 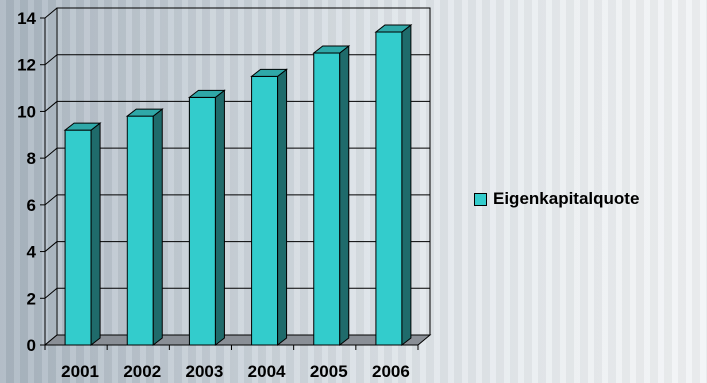 I want to click on x-tick-label: 2002, so click(x=142, y=371).